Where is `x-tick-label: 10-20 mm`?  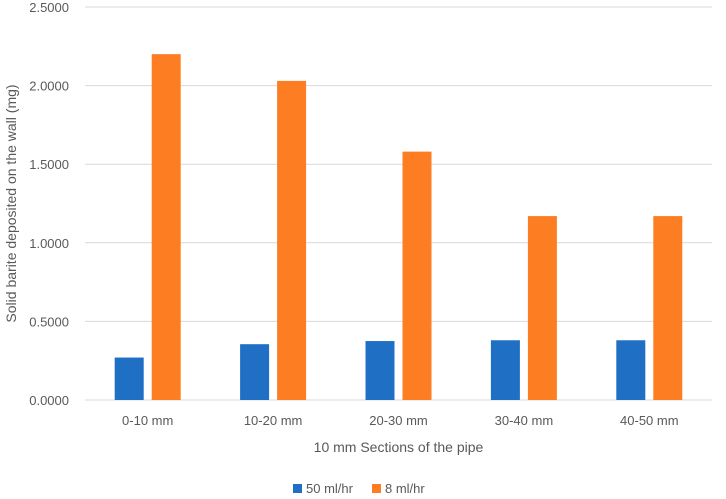 x-tick-label: 10-20 mm is located at coordinates (273, 420).